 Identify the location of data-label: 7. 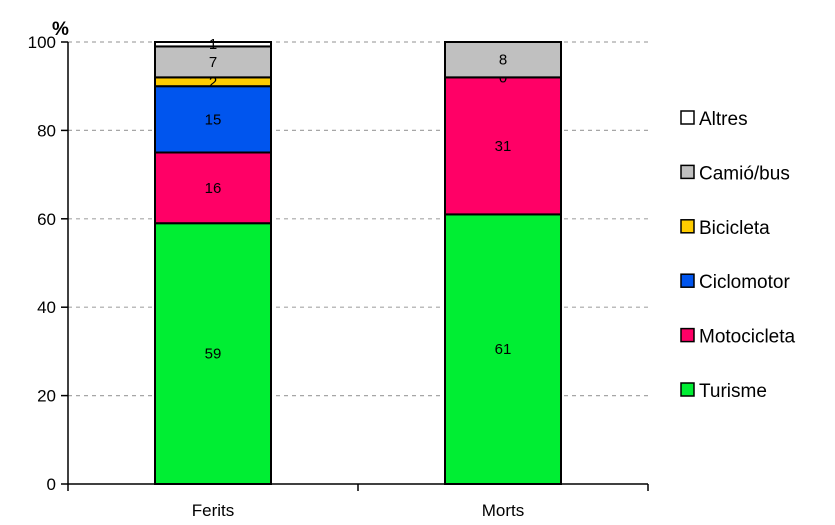
(213, 62).